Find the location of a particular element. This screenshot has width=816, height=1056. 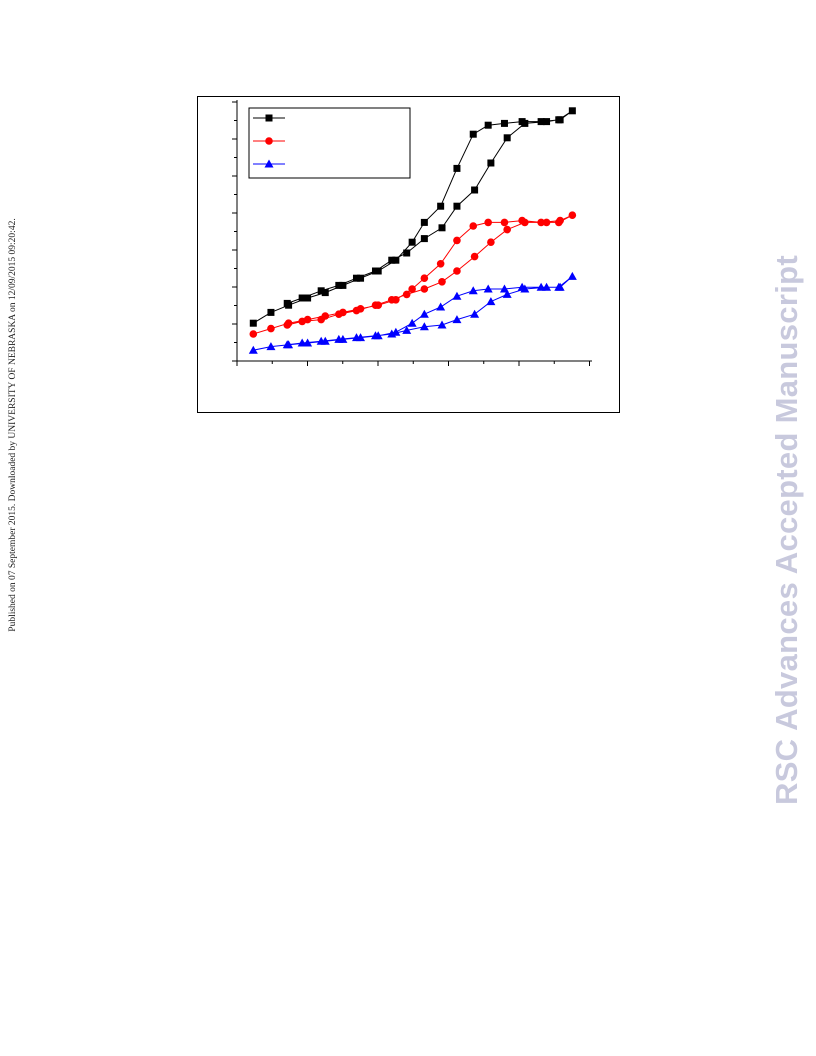

legend-series-3-marker is located at coordinates (269, 163).